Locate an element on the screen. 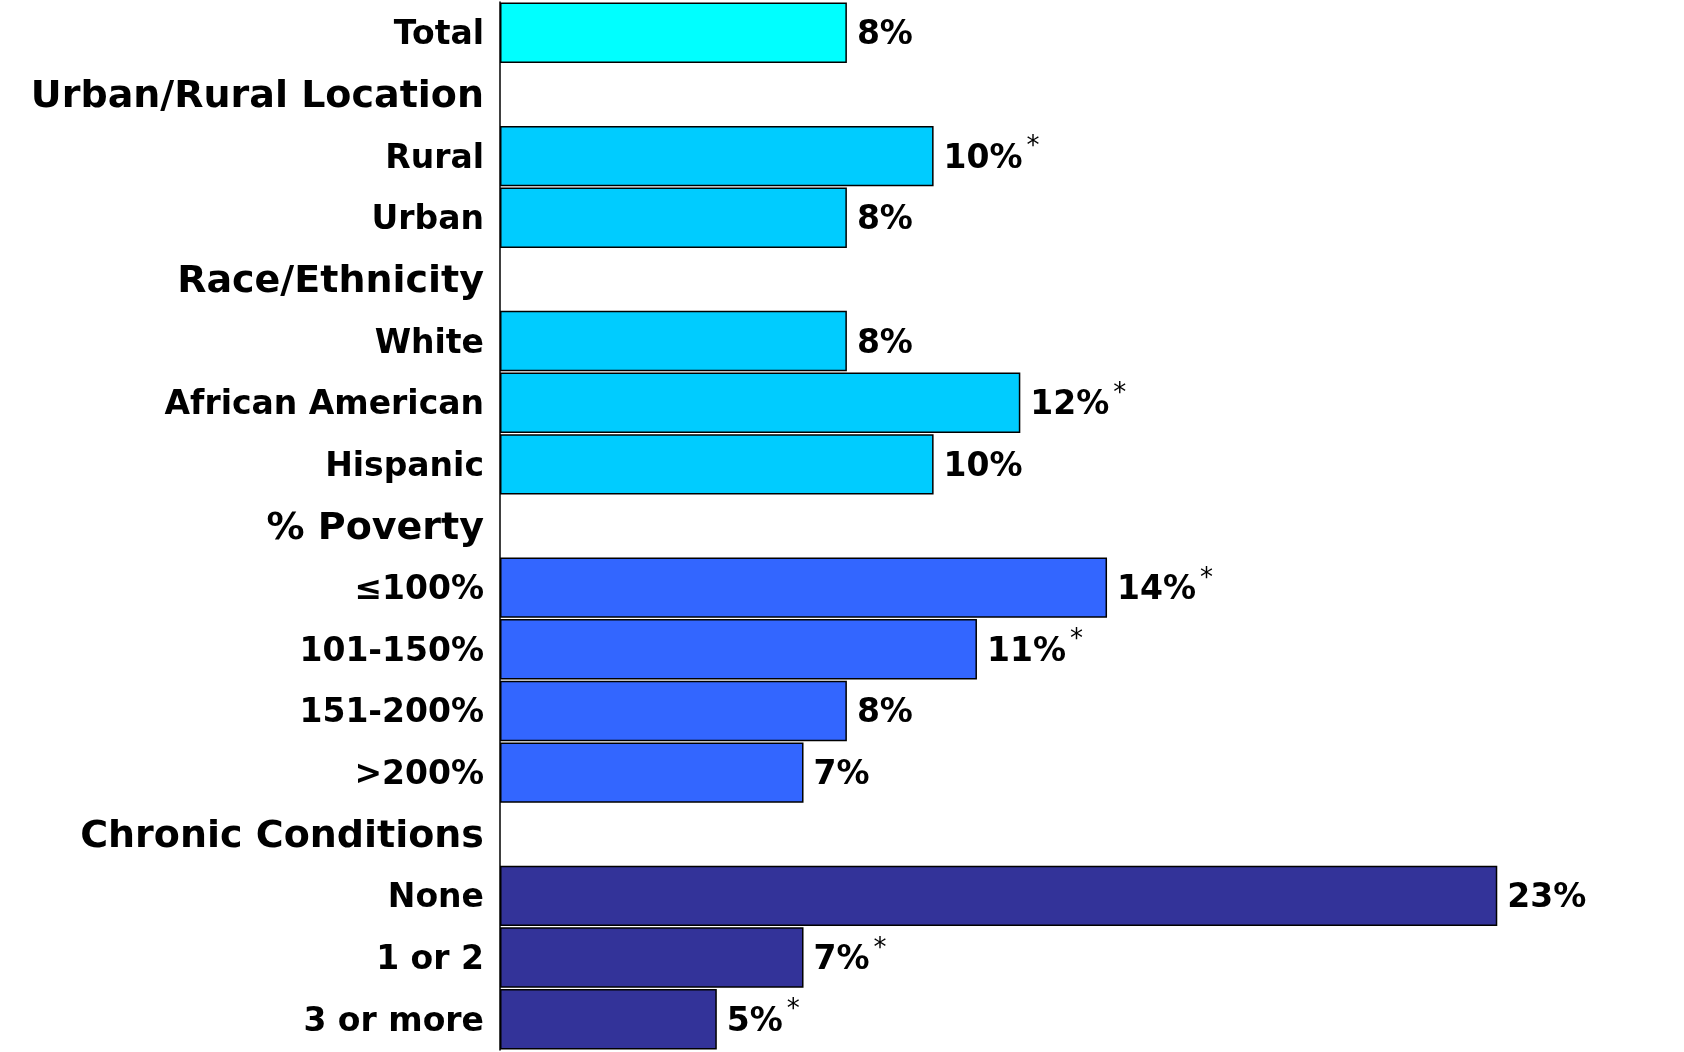 Image resolution: width=1684 pixels, height=1052 pixels. y-tick-label: % Poverty is located at coordinates (375, 526).